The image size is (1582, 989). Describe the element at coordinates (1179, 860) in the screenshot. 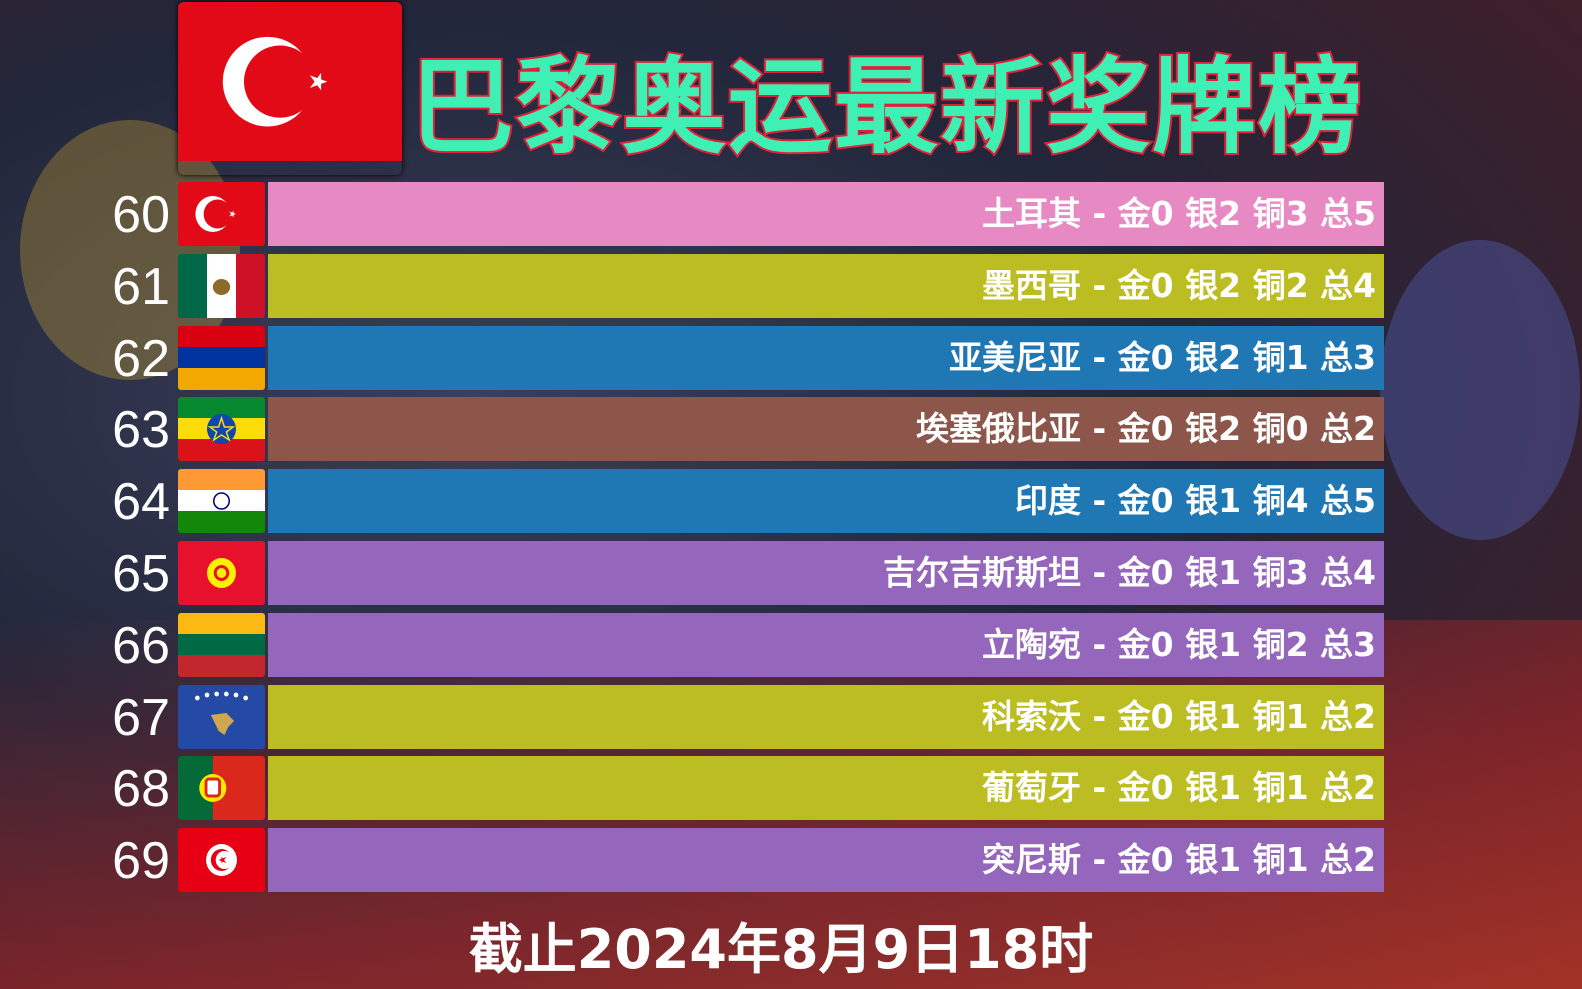

I see `medal-label: 突尼斯 - 金0 银1 铜1 总2` at that location.